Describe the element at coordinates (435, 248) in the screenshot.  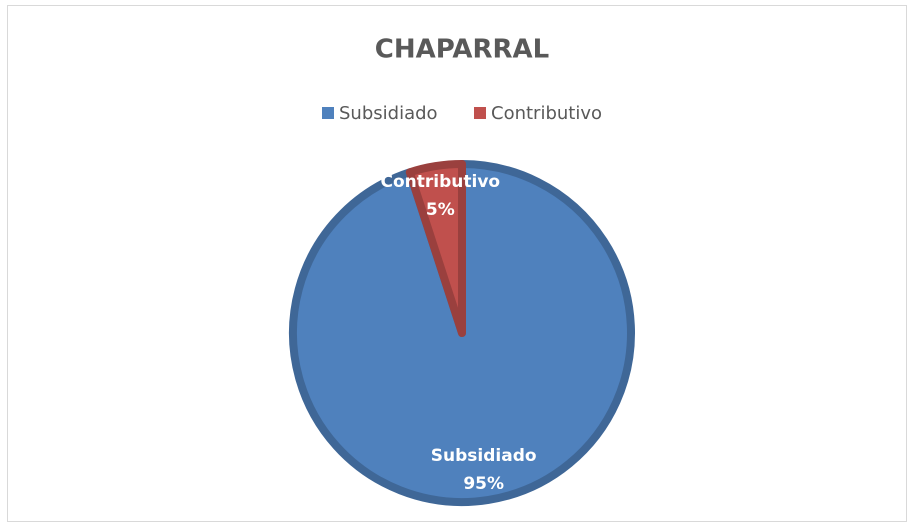
I see `pie-slice` at that location.